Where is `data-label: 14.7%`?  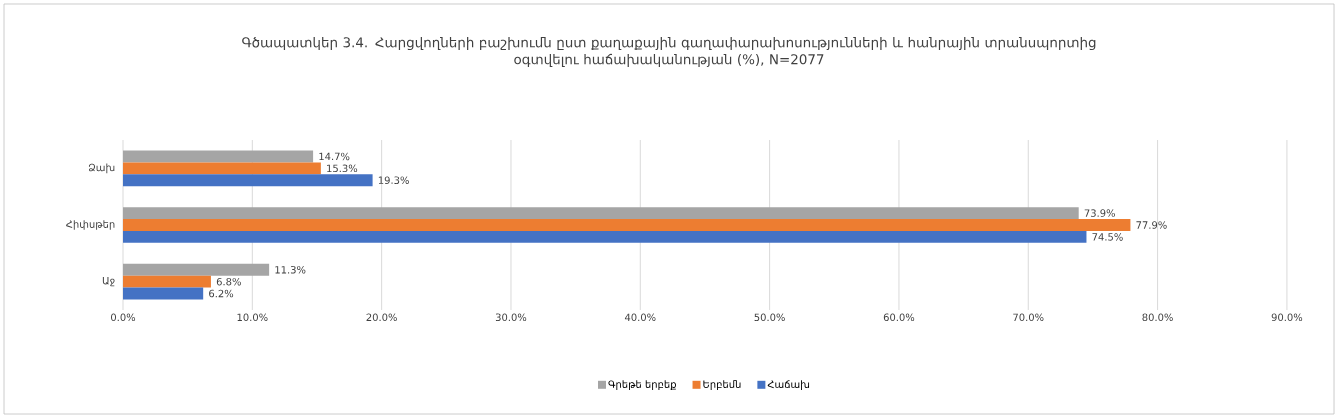
data-label: 14.7% is located at coordinates (334, 156).